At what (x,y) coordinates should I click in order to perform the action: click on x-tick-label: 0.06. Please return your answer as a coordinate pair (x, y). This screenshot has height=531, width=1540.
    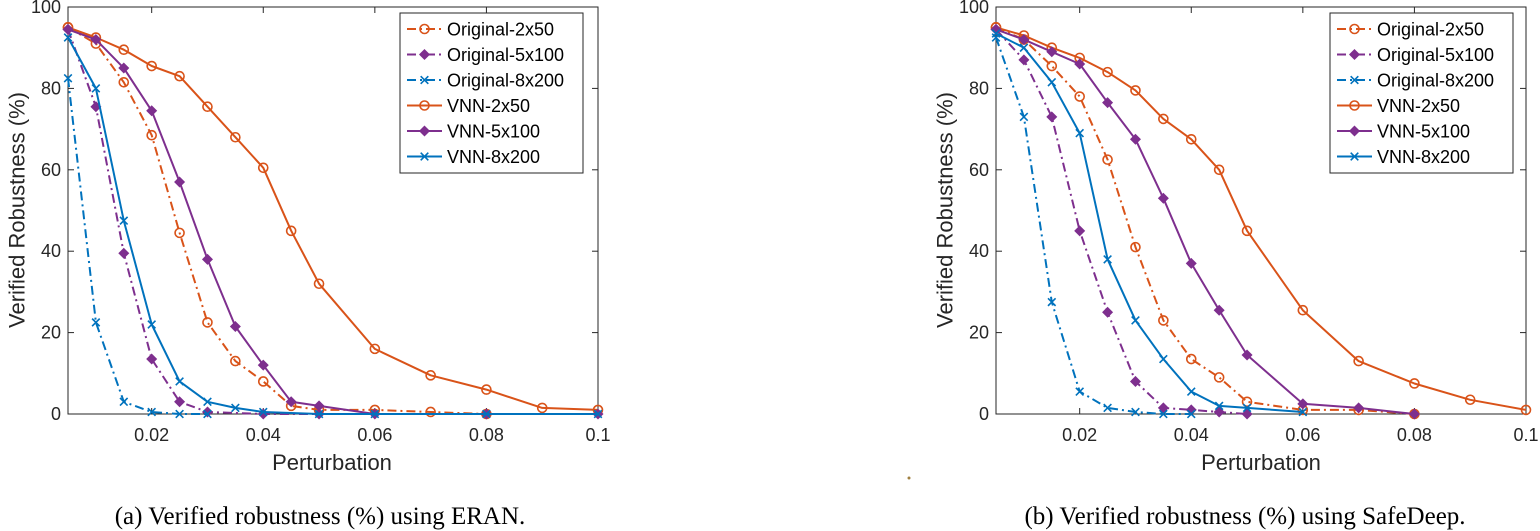
    Looking at the image, I should click on (1302, 435).